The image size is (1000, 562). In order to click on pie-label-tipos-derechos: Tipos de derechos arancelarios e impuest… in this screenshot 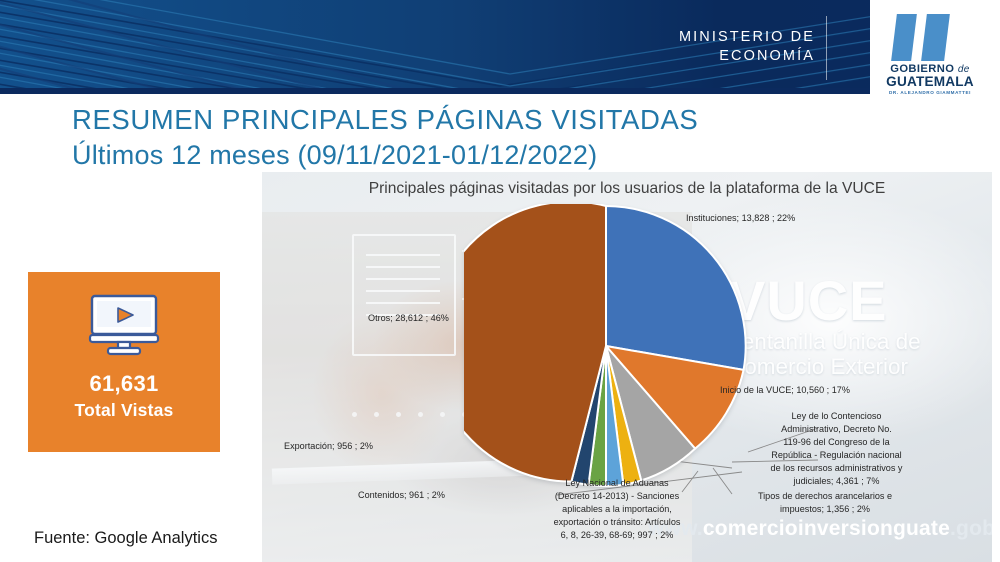, I will do `click(825, 502)`.